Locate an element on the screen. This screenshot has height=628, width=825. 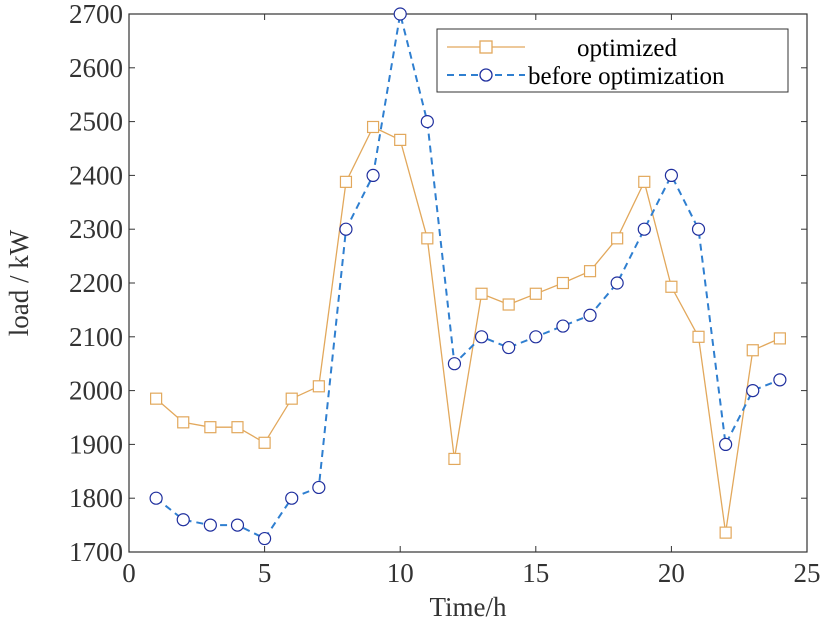
x-tick-label: 25 is located at coordinates (807, 573).